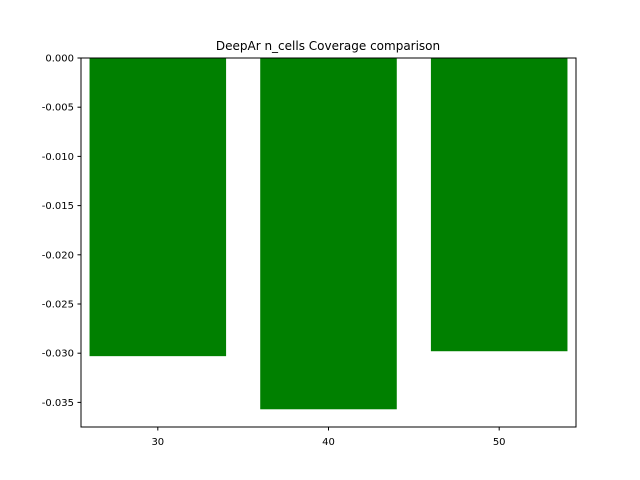 The image size is (640, 480). Describe the element at coordinates (58, 206) in the screenshot. I see `y-tick-label: -0.015` at that location.